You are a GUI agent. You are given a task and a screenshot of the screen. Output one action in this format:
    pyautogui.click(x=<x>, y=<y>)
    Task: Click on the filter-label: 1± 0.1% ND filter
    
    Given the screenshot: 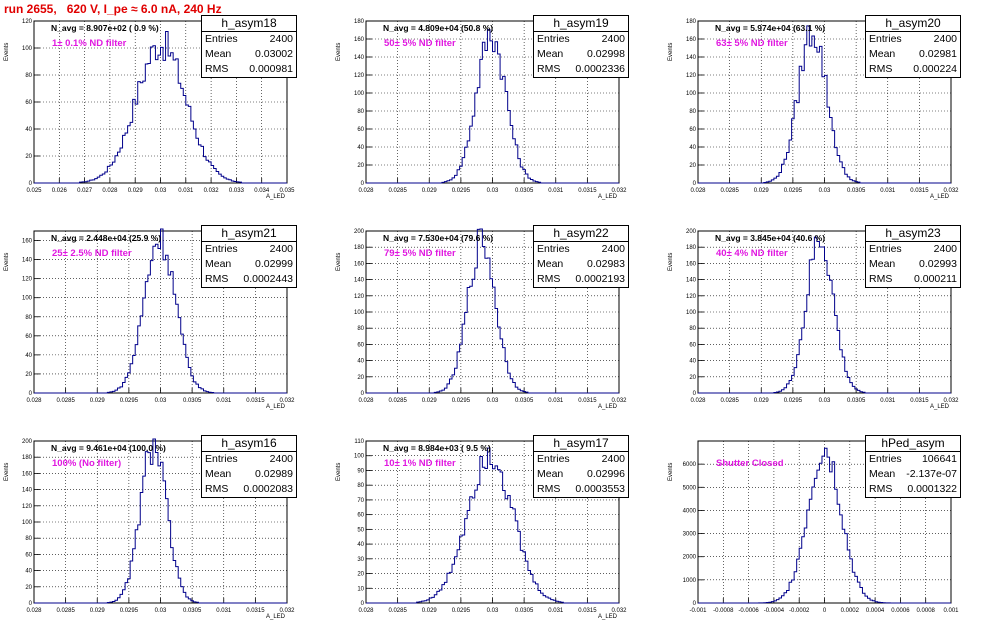 What is the action you would take?
    pyautogui.click(x=89, y=43)
    